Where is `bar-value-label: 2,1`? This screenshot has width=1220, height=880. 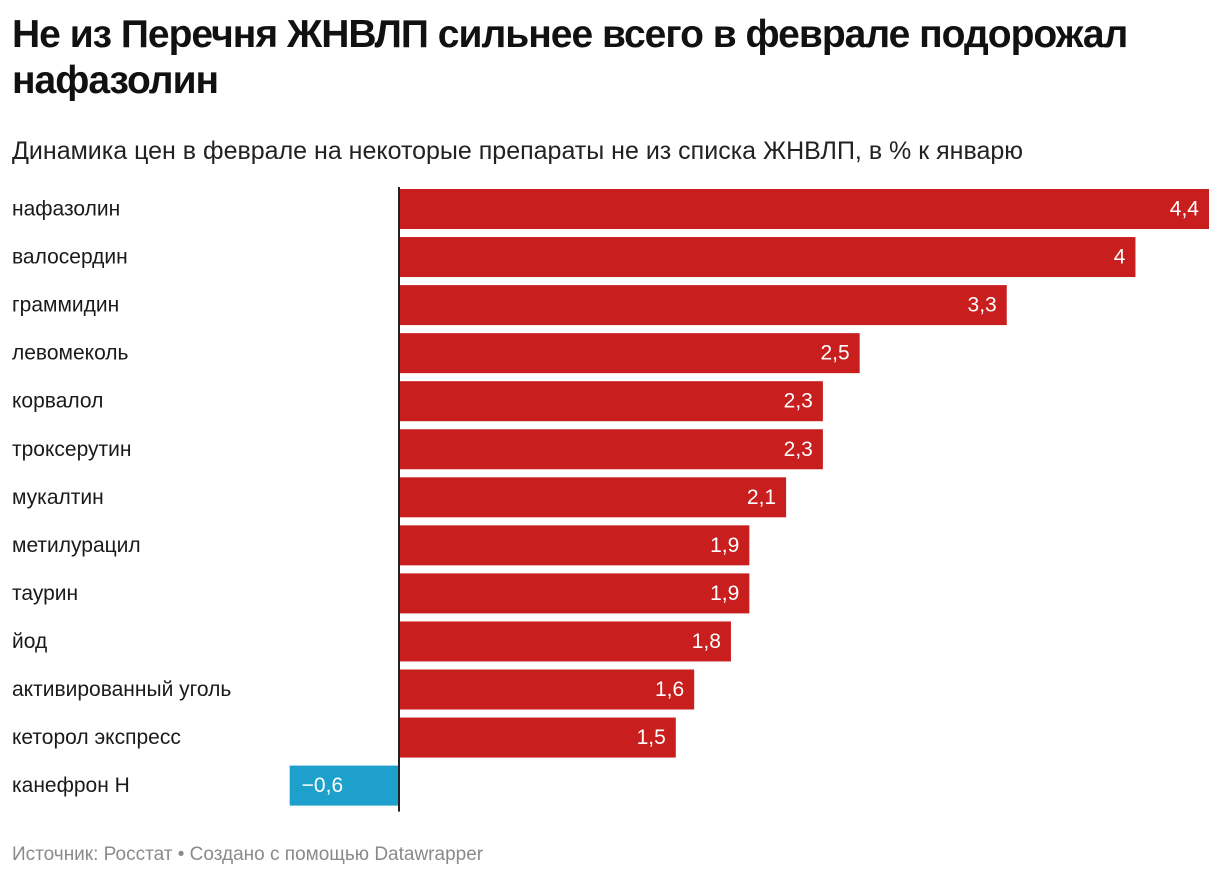
bar-value-label: 2,1 is located at coordinates (761, 497).